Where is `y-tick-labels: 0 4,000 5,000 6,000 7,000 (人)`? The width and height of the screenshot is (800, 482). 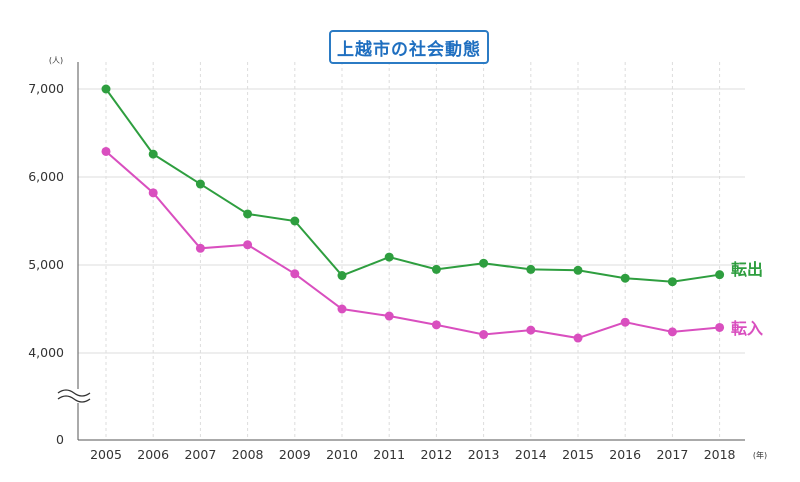
y-tick-labels: 0 4,000 5,000 6,000 7,000 (人) is located at coordinates (46, 251).